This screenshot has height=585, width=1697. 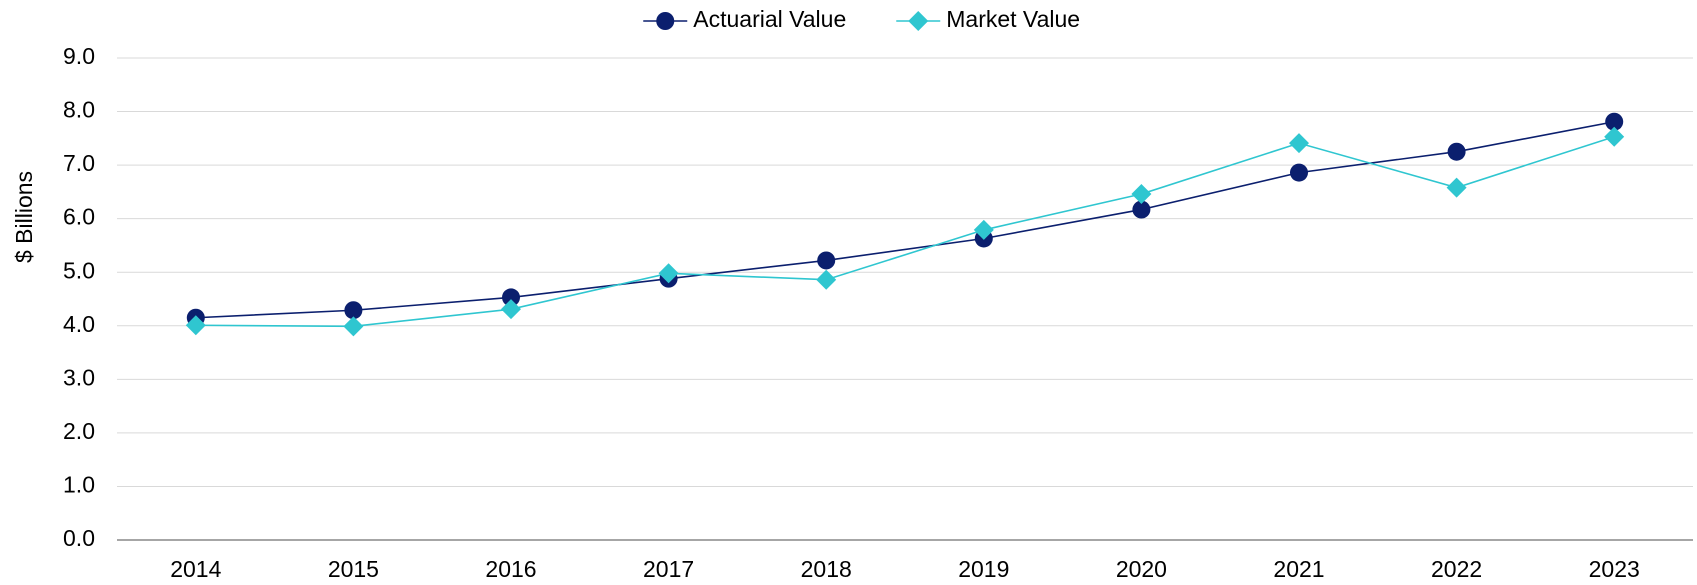 I want to click on y-tick-label: 5.0, so click(x=79, y=270).